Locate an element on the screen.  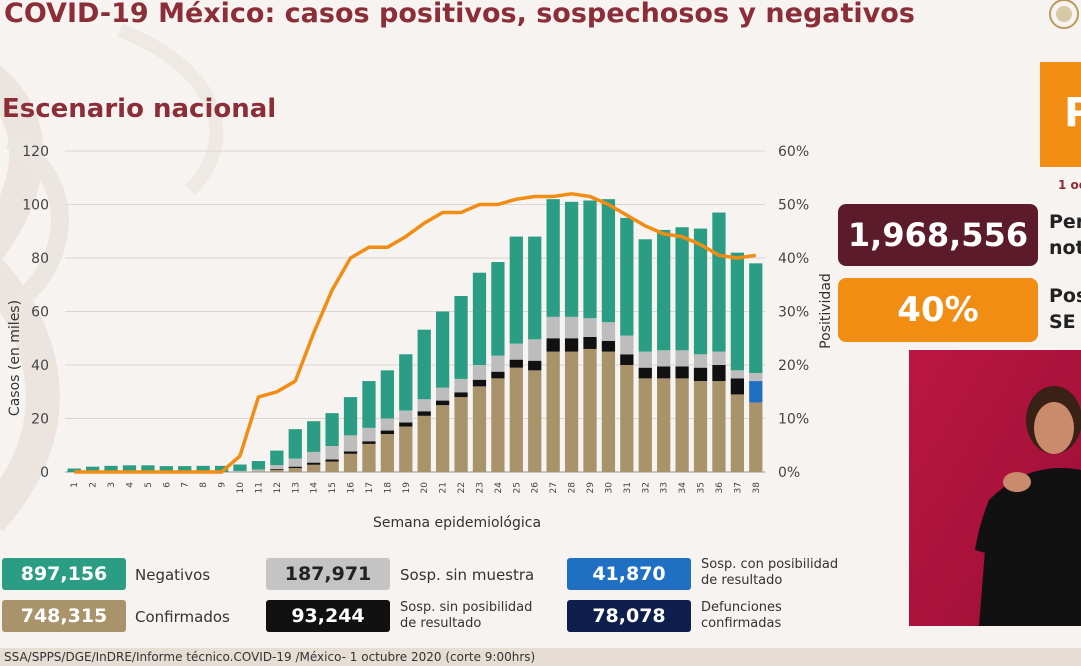
kpi-date: 1 oc is located at coordinates (1069, 185).